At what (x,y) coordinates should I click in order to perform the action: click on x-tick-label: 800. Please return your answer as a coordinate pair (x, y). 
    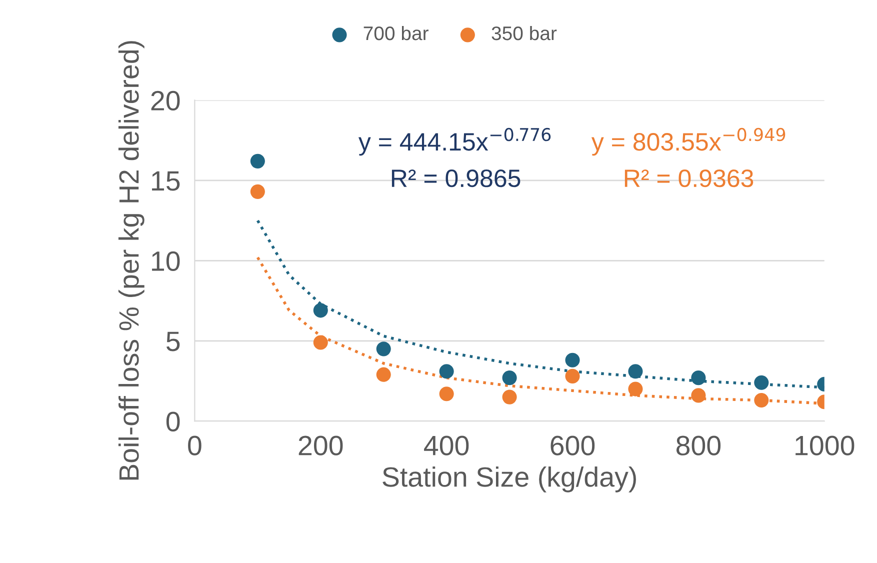
    Looking at the image, I should click on (698, 446).